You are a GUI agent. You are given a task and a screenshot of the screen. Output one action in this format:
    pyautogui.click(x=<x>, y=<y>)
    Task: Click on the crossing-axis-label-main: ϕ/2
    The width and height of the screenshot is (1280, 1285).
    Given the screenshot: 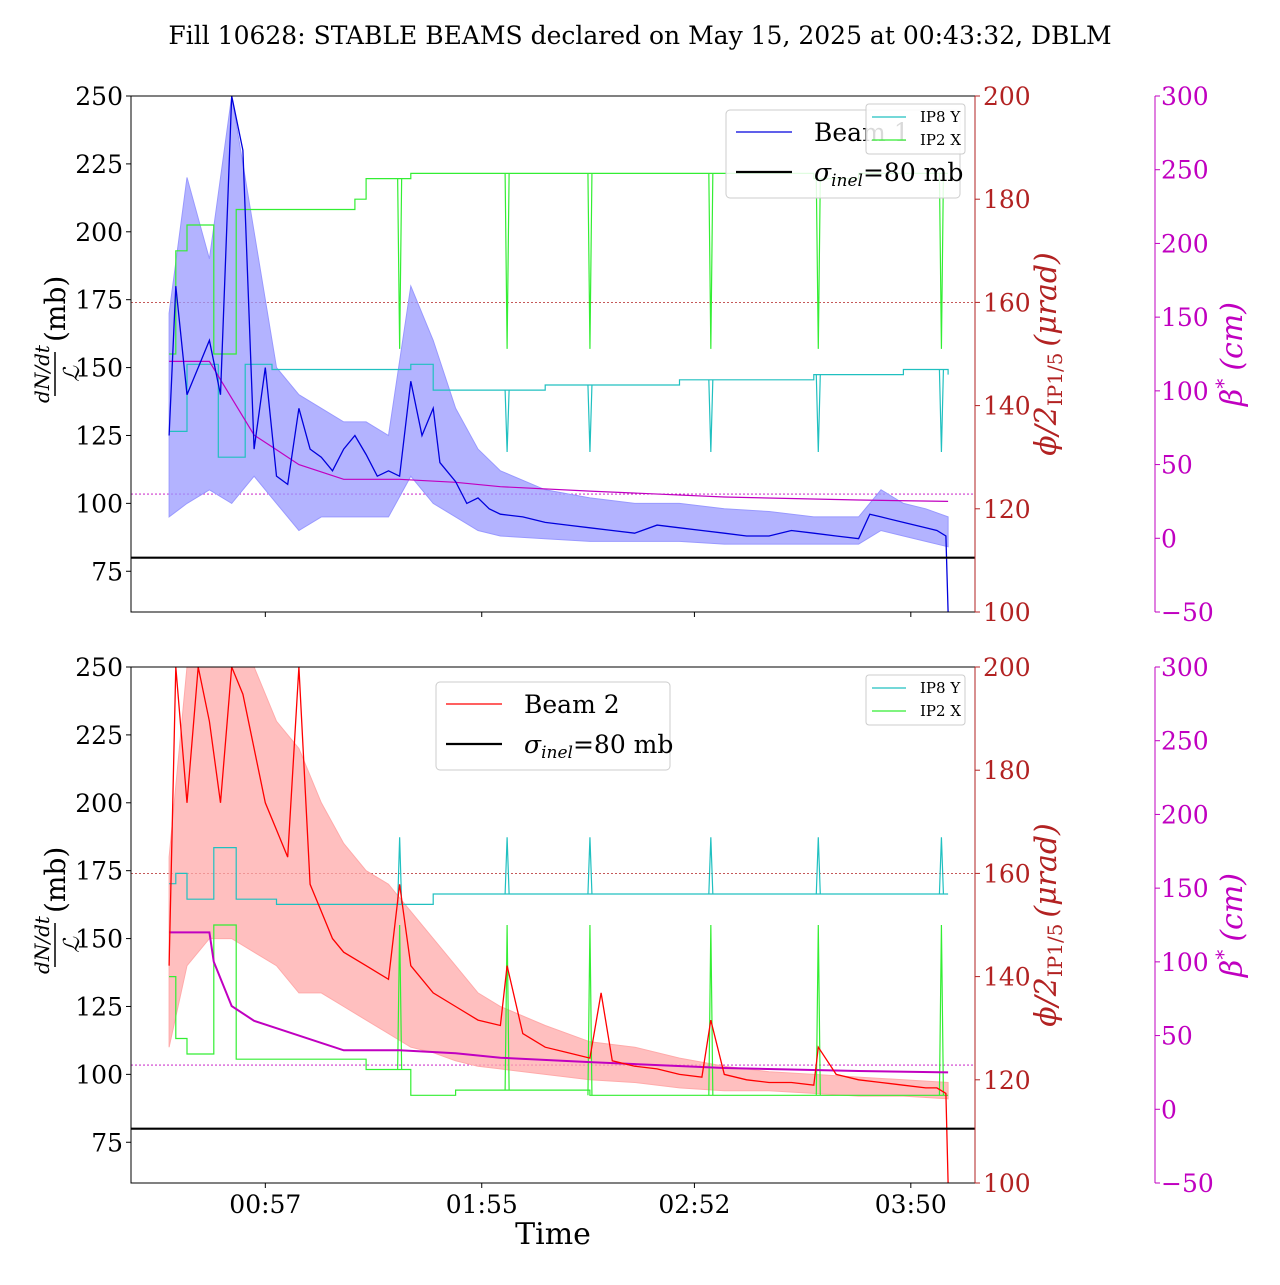 What is the action you would take?
    pyautogui.click(x=1046, y=431)
    